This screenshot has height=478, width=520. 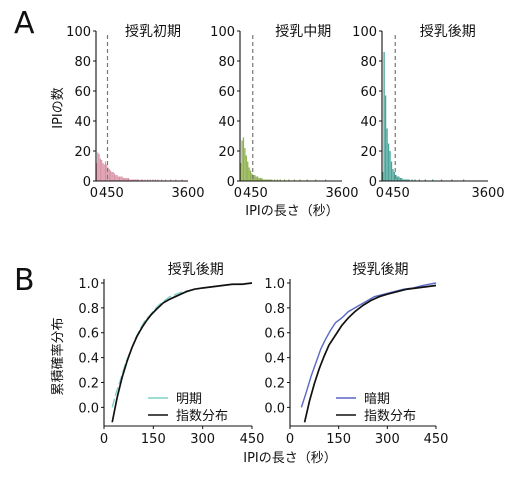 I want to click on y-tick-label: 0.2, so click(x=88, y=383).